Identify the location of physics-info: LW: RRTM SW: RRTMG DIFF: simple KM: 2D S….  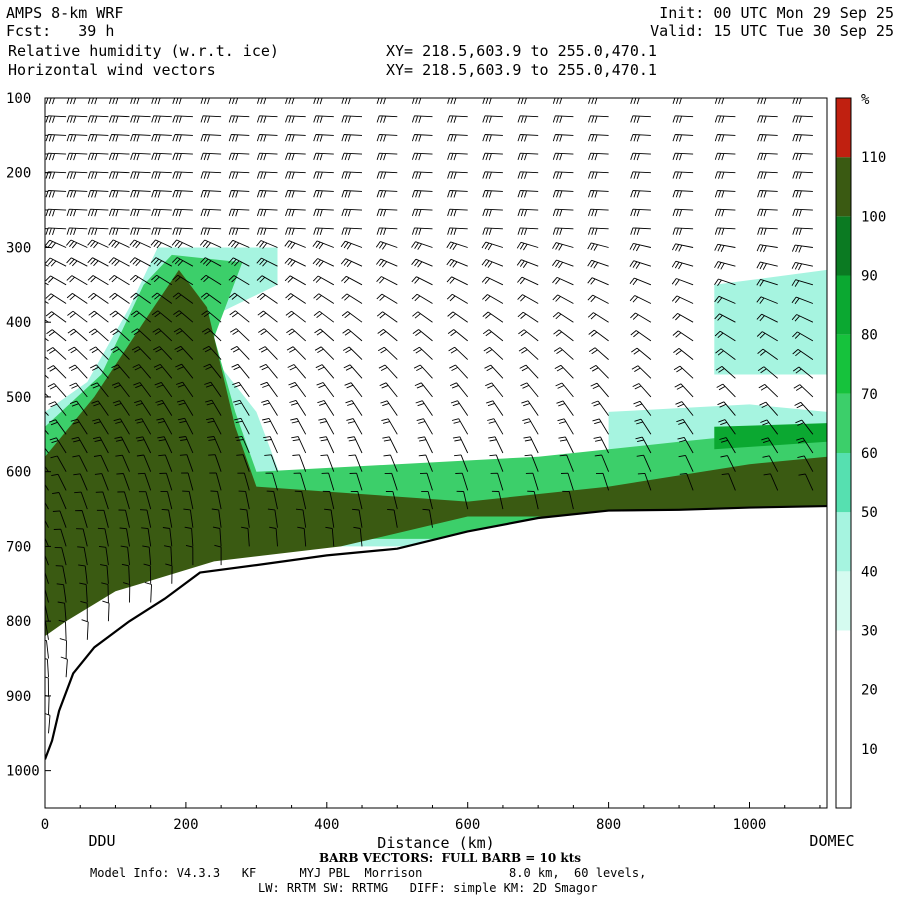
(428, 888).